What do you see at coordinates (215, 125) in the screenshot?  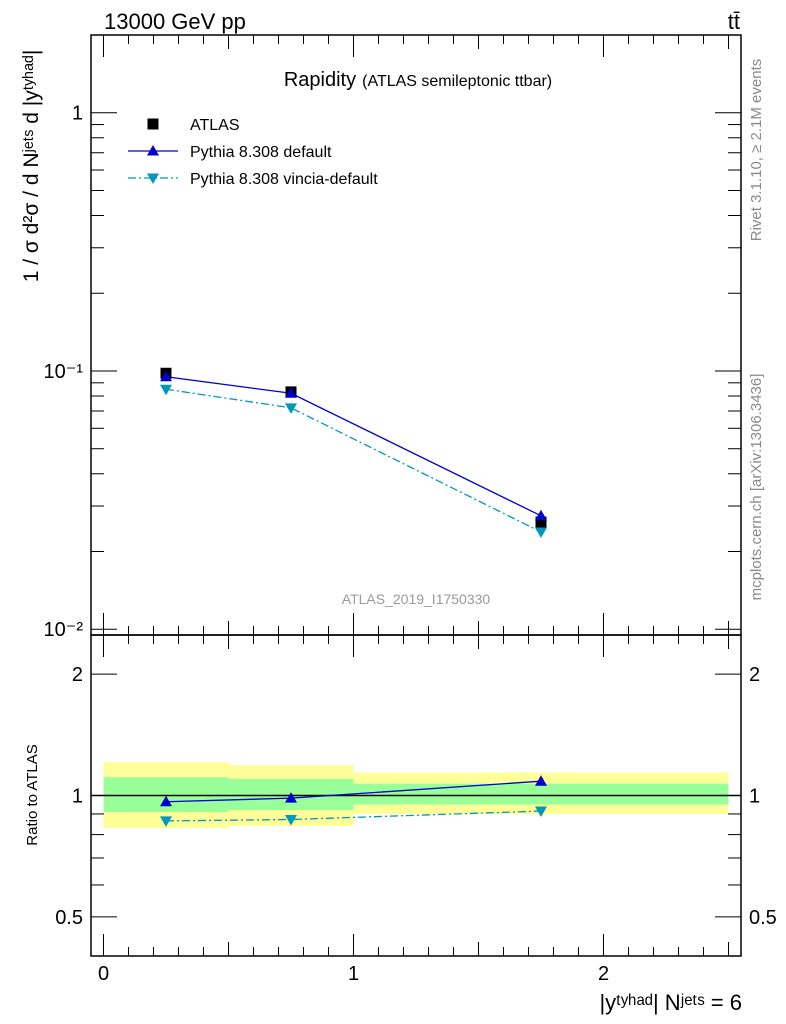 I see `legend-label-atlas: ATLAS` at bounding box center [215, 125].